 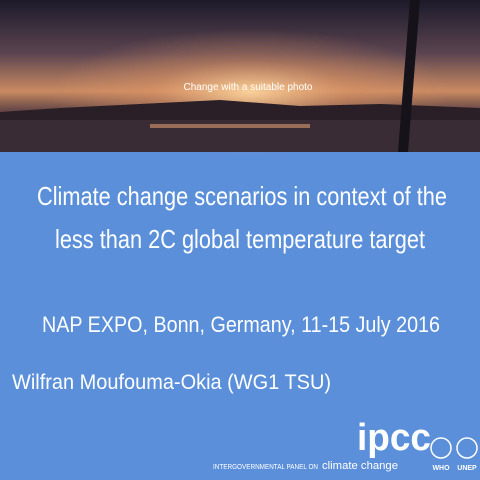 I want to click on who-logo: WHO, so click(x=441, y=454).